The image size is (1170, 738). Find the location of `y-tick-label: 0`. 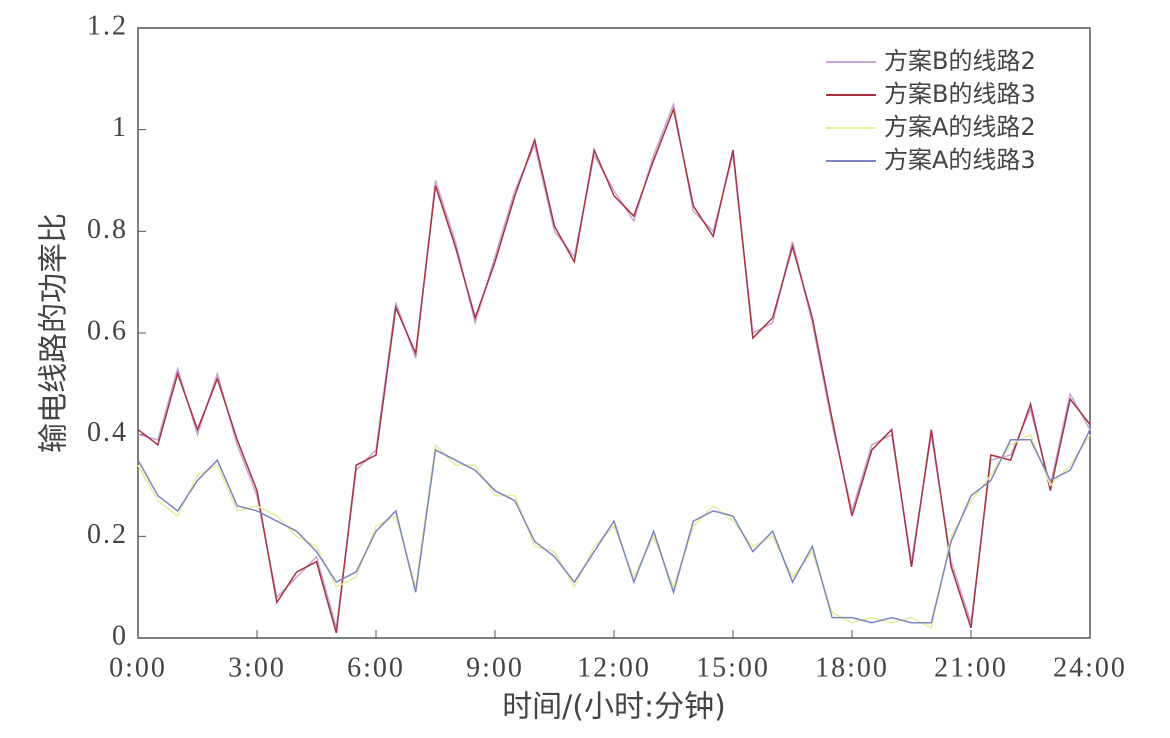

y-tick-label: 0 is located at coordinates (120, 635).